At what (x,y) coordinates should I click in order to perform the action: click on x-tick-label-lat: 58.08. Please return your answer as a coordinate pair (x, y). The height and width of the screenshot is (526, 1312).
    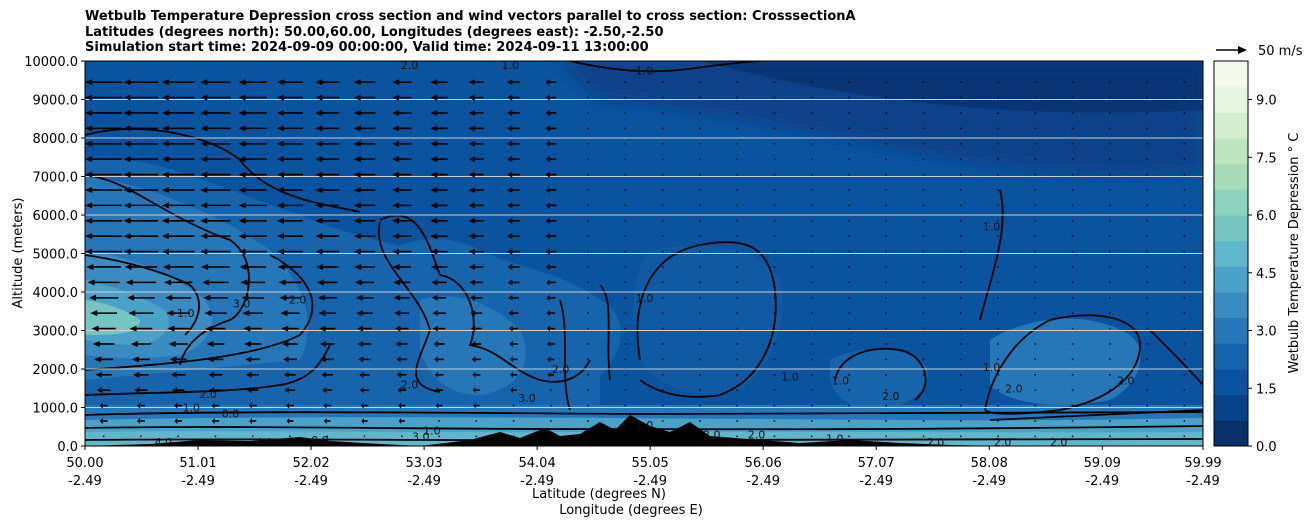
    Looking at the image, I should click on (989, 463).